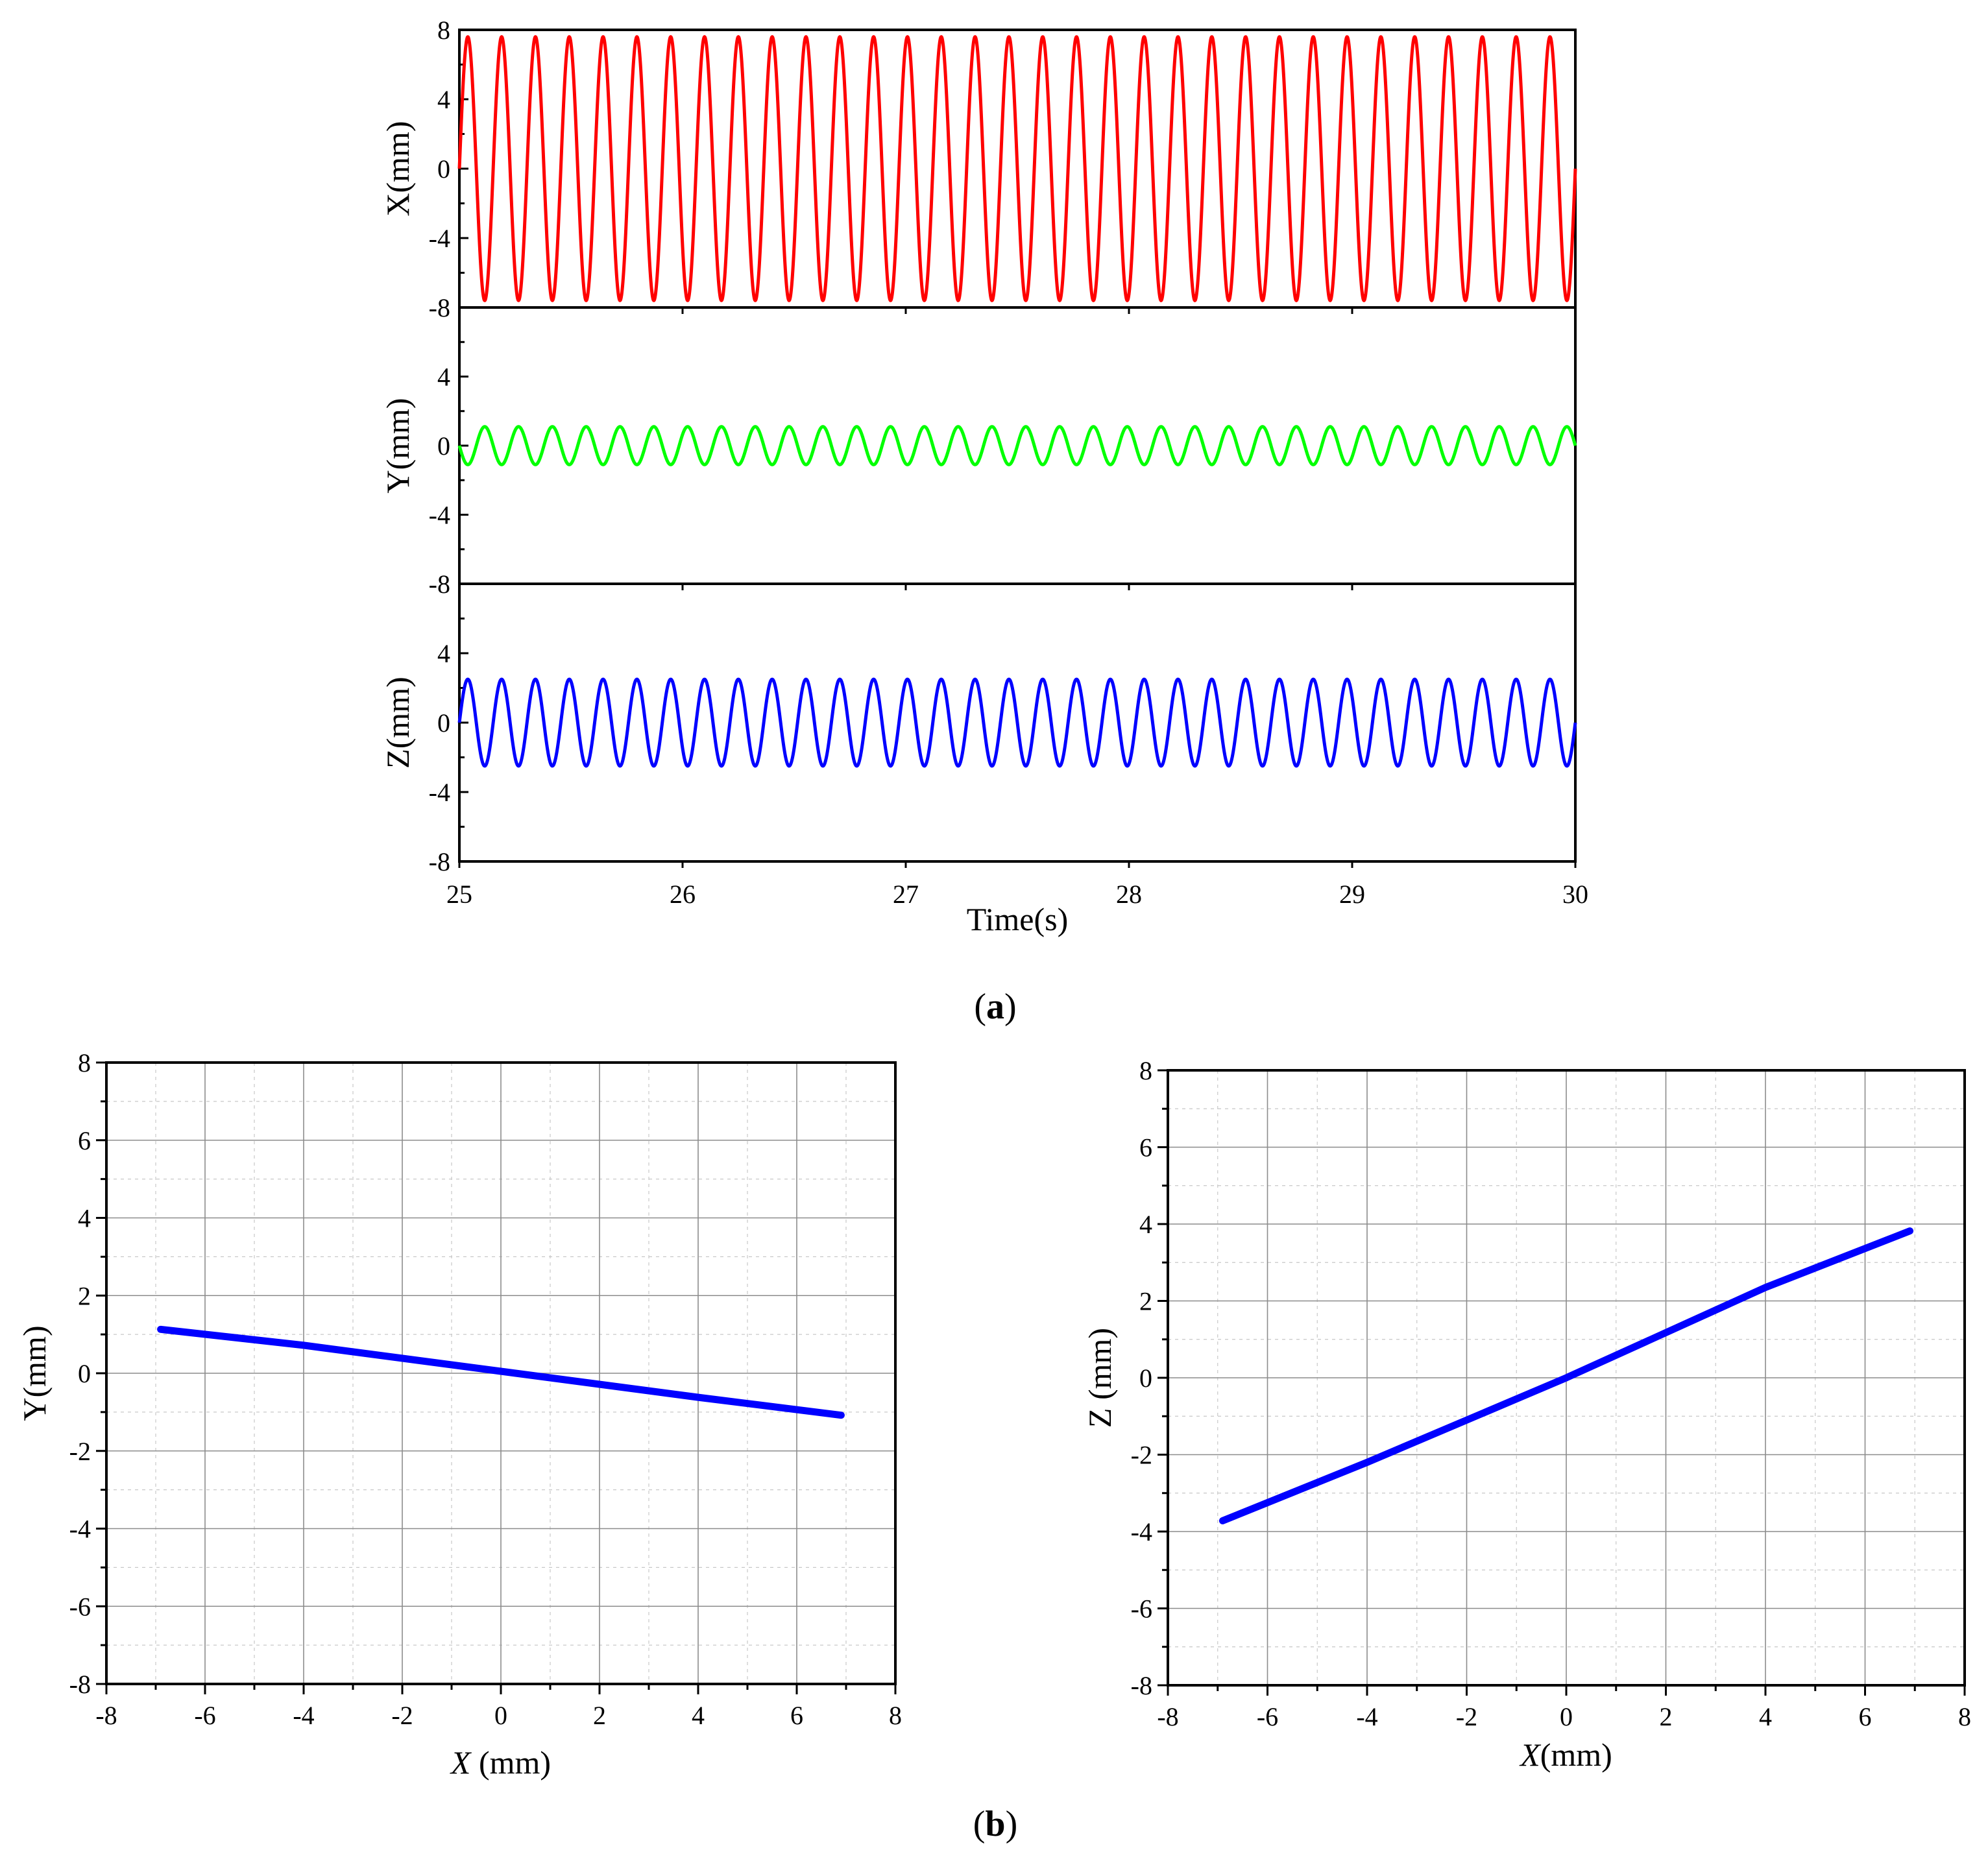  What do you see at coordinates (443, 377) in the screenshot?
I see `subplot-1-ytick-label: 4` at bounding box center [443, 377].